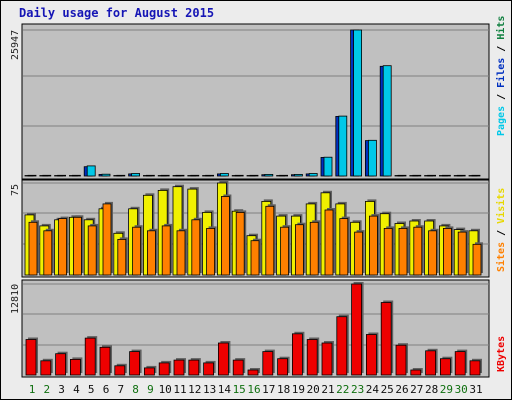 The image size is (512, 400). Describe the element at coordinates (135, 389) in the screenshot. I see `x-tick-label: 8` at that location.